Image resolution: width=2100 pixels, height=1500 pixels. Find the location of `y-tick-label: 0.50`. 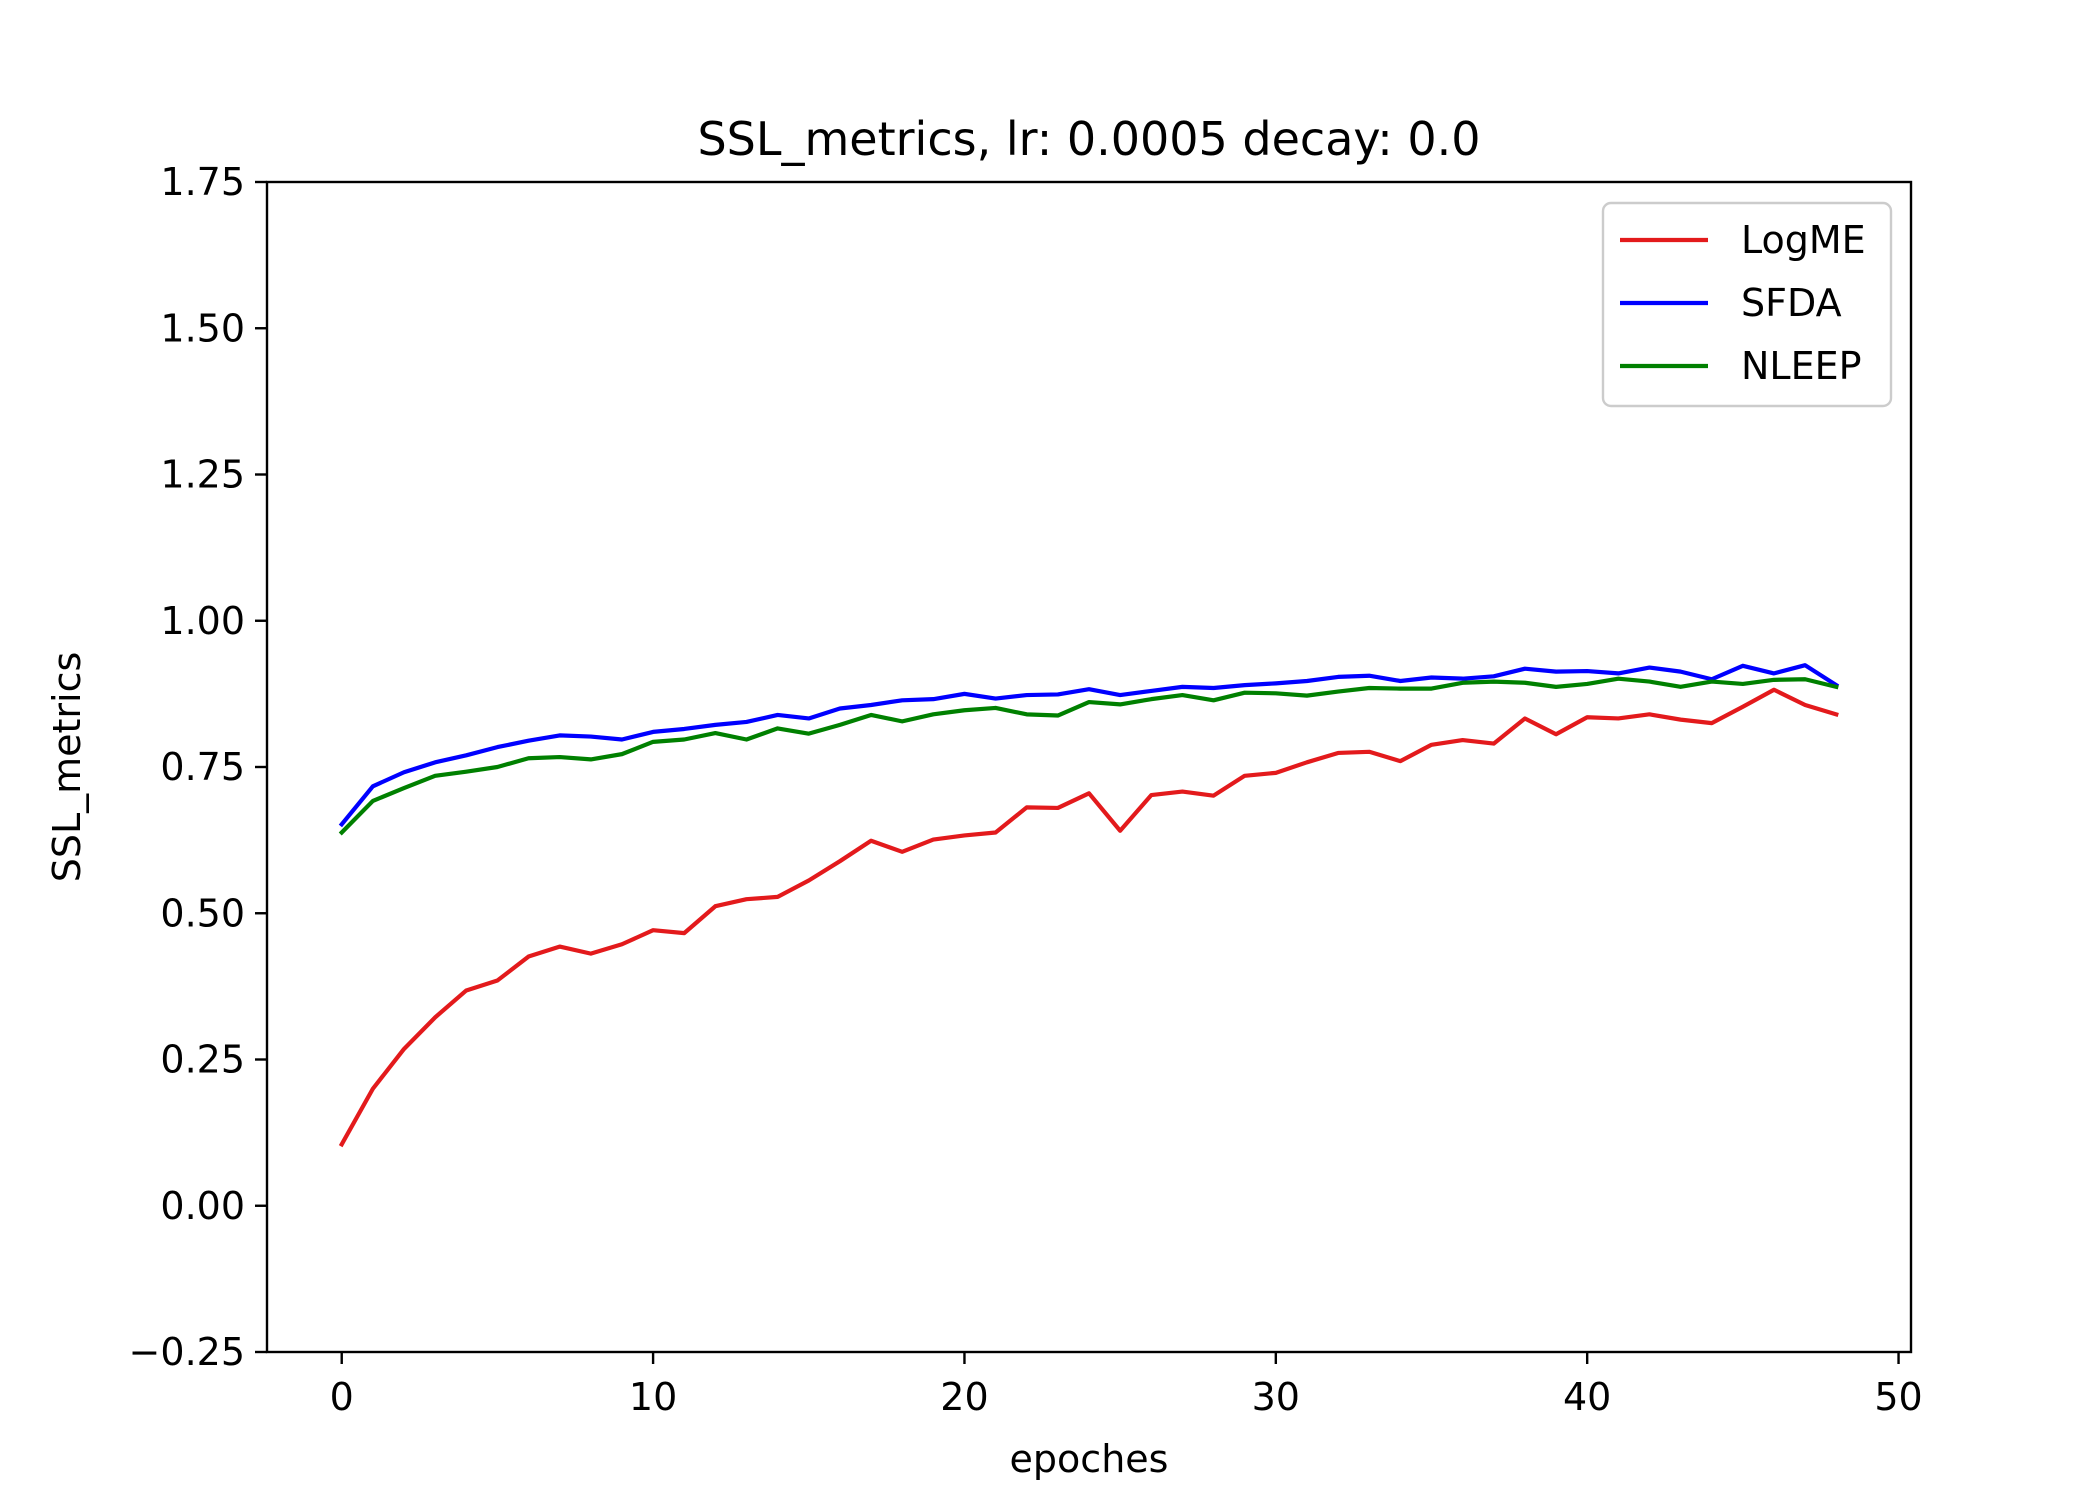

y-tick-label: 0.50 is located at coordinates (202, 913).